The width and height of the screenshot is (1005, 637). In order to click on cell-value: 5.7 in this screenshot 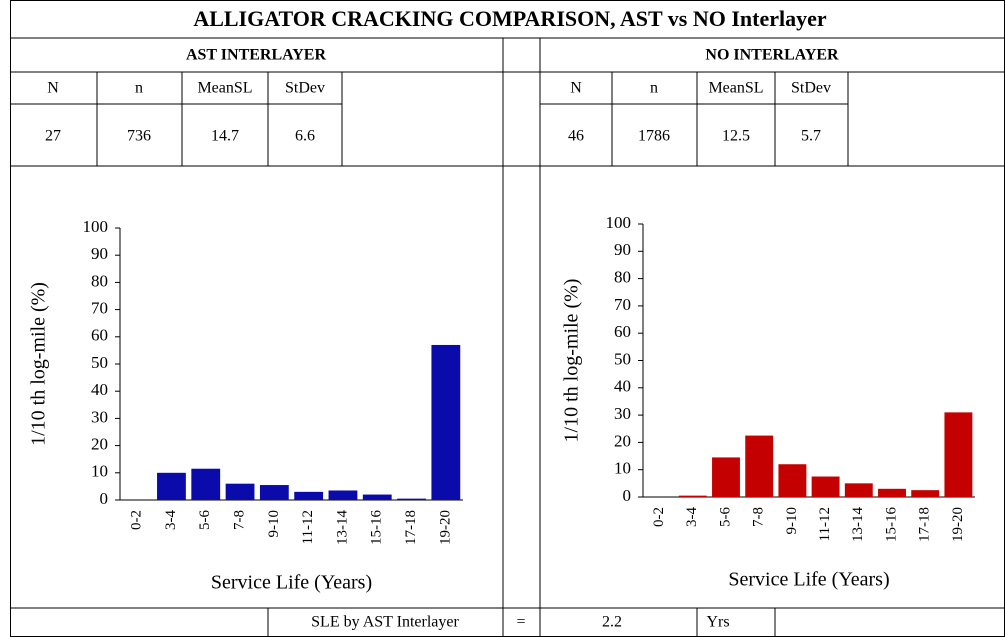, I will do `click(811, 136)`.